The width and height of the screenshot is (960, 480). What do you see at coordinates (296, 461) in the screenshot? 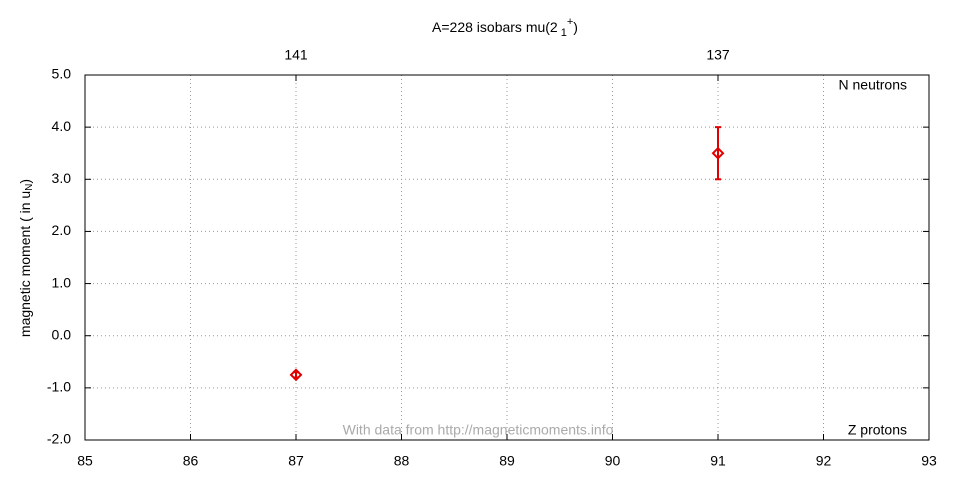
I see `x-tick-label: 87` at bounding box center [296, 461].